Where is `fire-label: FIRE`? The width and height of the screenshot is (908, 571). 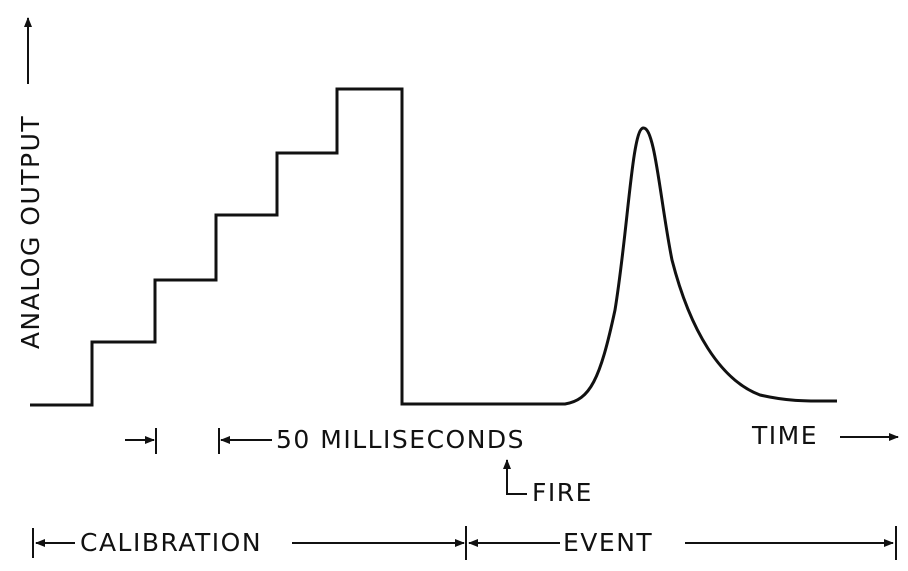
fire-label: FIRE is located at coordinates (562, 492).